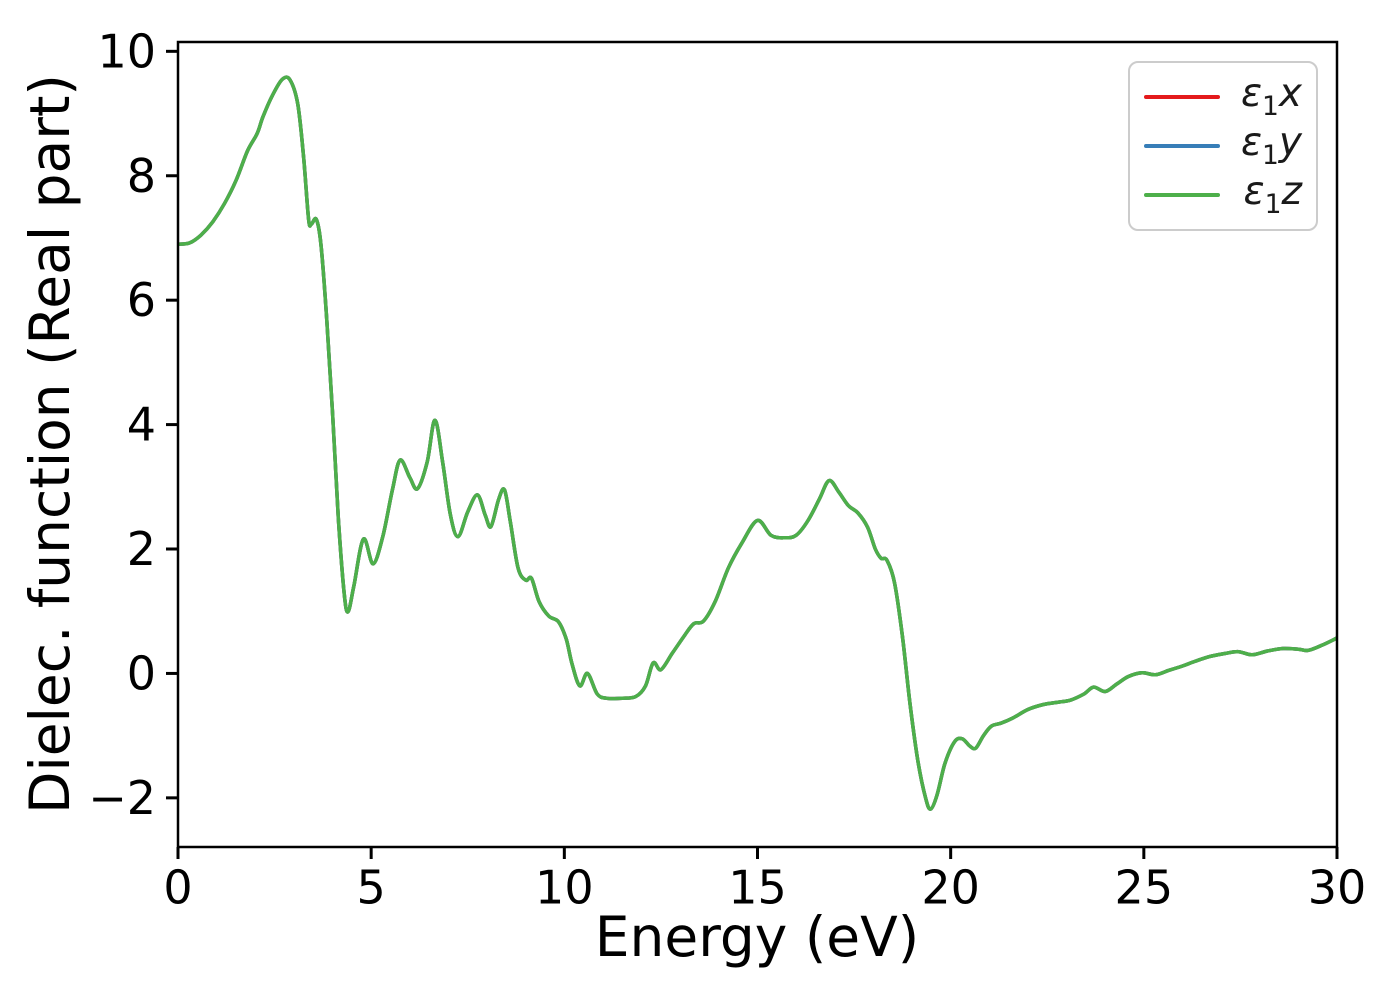 The image size is (1400, 1000). What do you see at coordinates (126, 51) in the screenshot?
I see `y-tick-label: 10` at bounding box center [126, 51].